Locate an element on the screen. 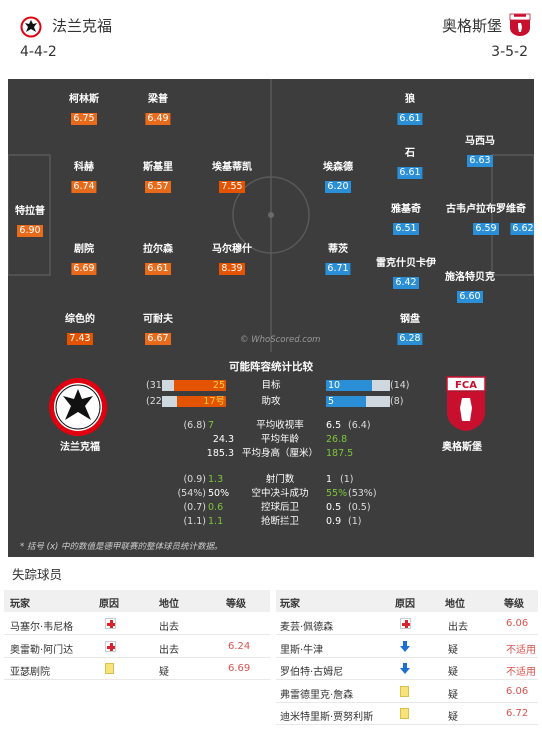 This screenshot has width=542, height=738. home-league-value: (31) is located at coordinates (156, 385).